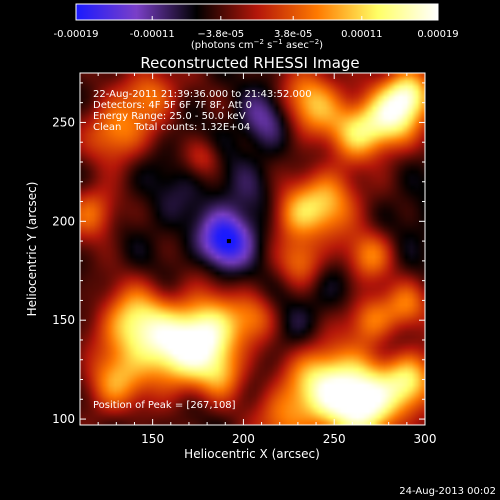  I want to click on annotation-clean-counts: Clean Total counts: 1.32E+04, so click(171, 127).